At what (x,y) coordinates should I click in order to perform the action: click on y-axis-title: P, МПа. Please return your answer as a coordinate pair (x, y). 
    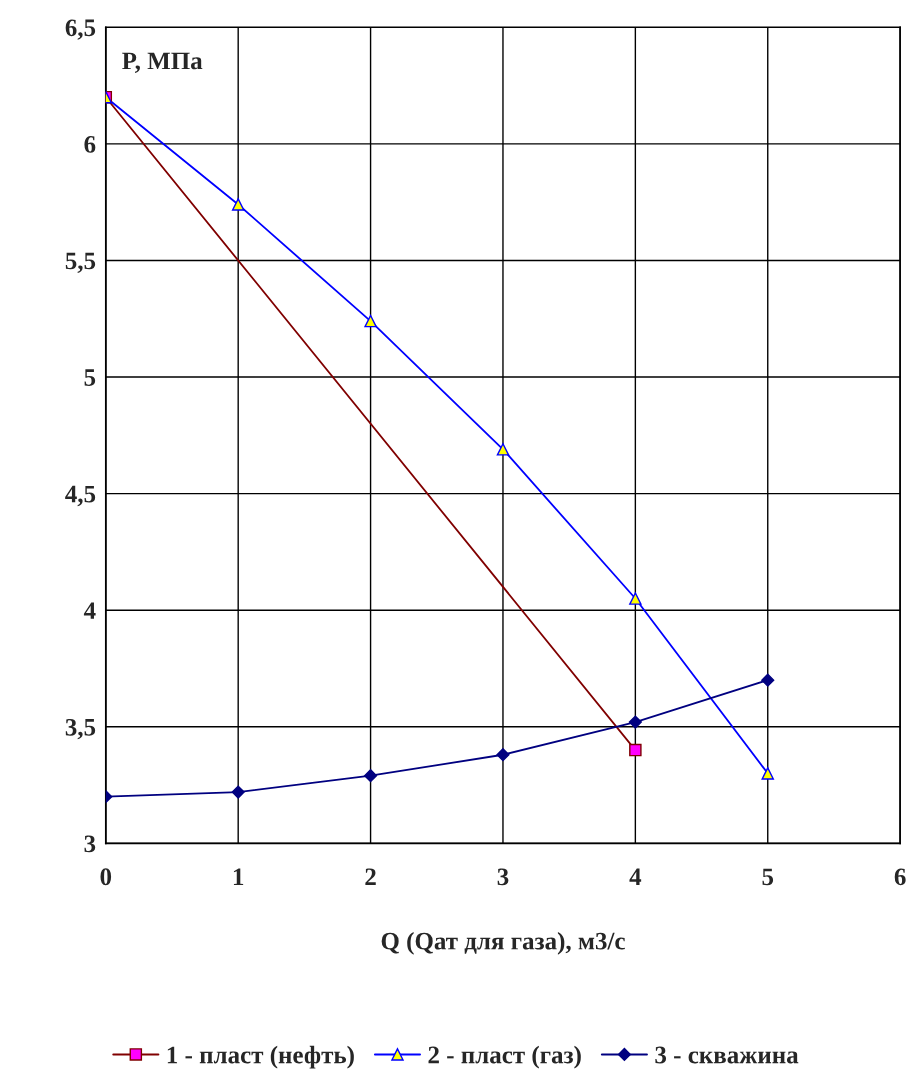
    Looking at the image, I should click on (162, 62).